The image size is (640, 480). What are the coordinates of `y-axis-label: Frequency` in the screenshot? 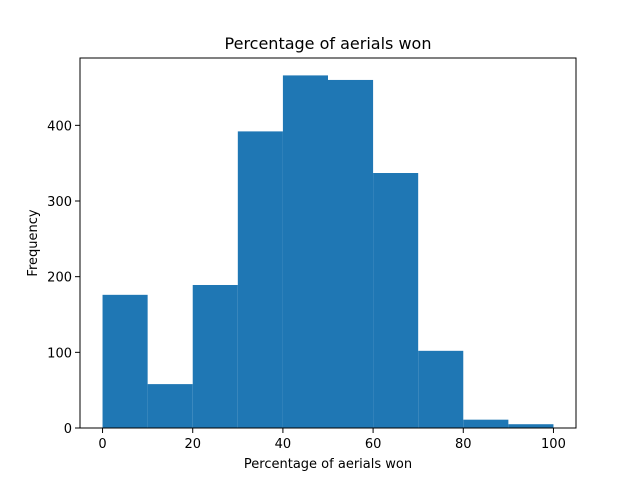 It's located at (33, 242).